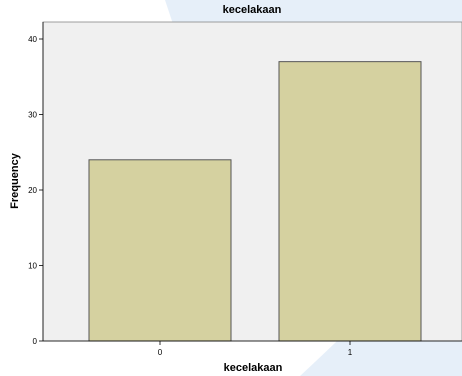 This screenshot has width=462, height=376. What do you see at coordinates (32, 266) in the screenshot?
I see `y-tick-label: 10` at bounding box center [32, 266].